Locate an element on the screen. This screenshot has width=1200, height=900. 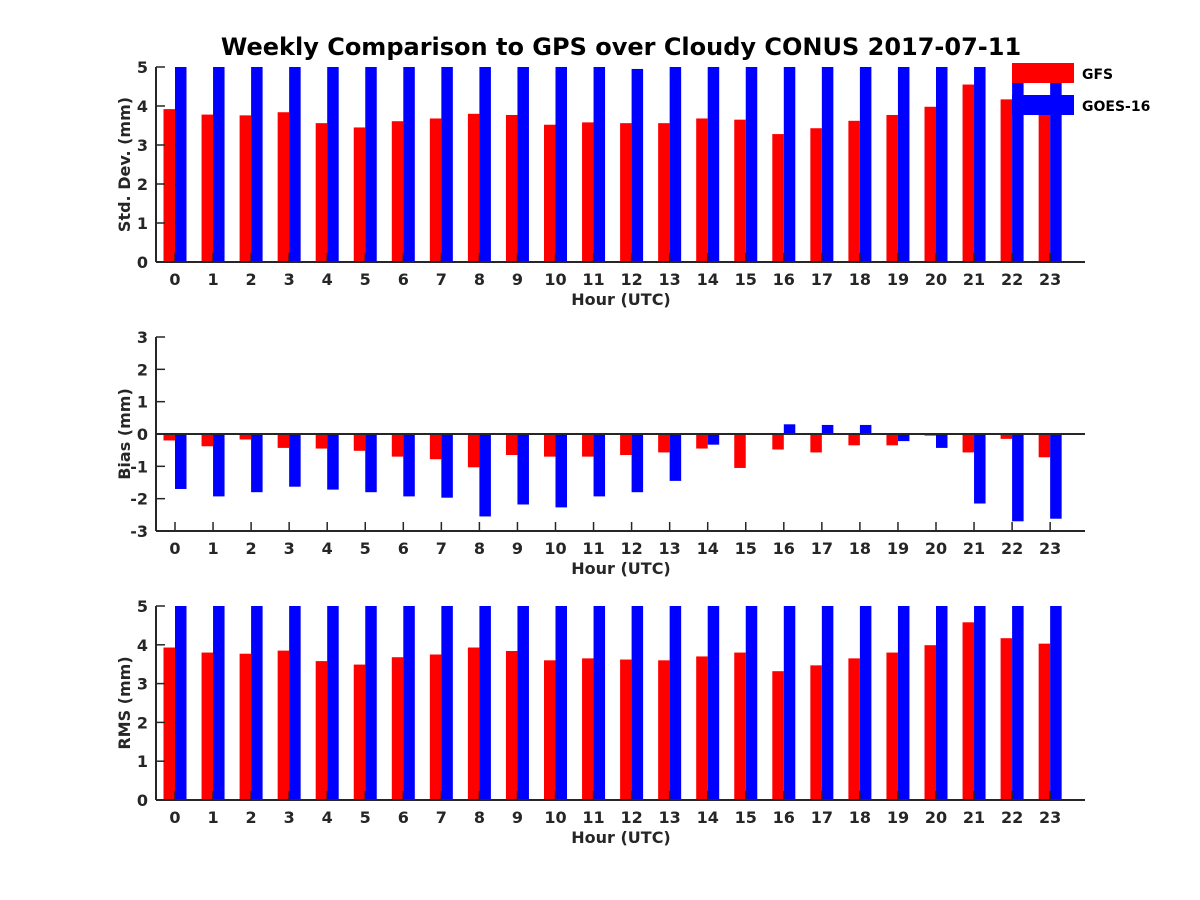
x-tick-label-bias-11: 11 is located at coordinates (593, 548).